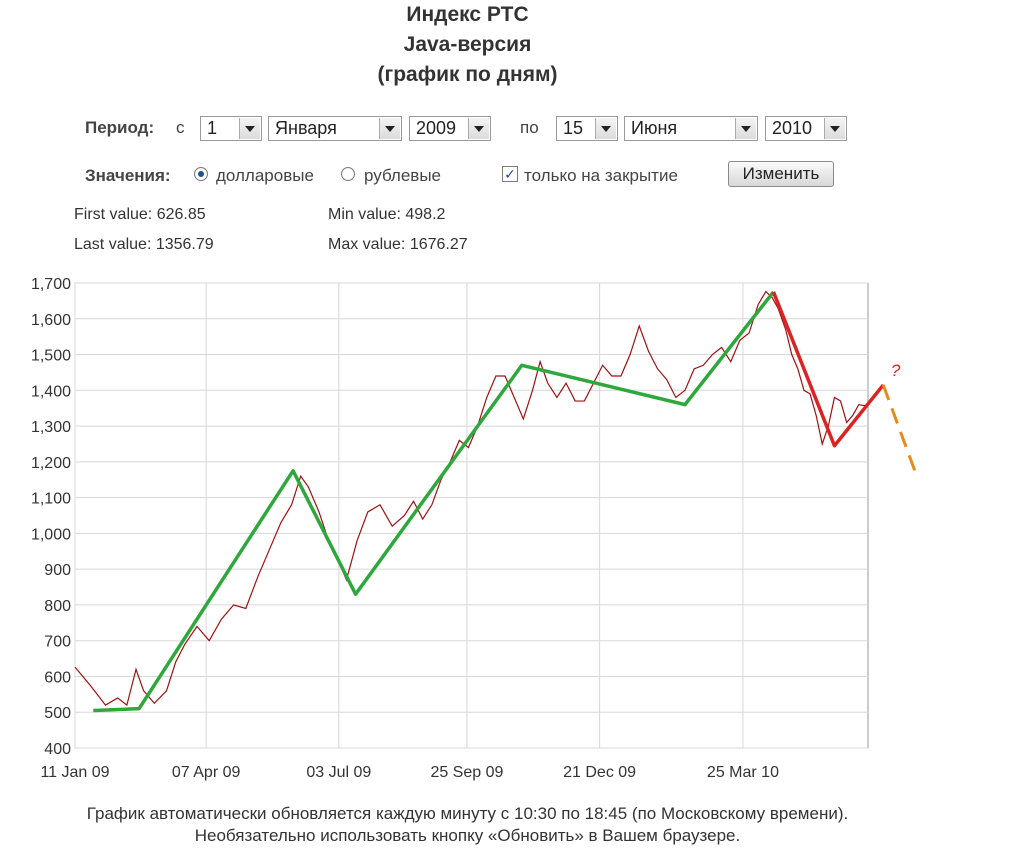 Image resolution: width=1031 pixels, height=848 pixels. What do you see at coordinates (467, 14) in the screenshot?
I see `page-title: Индекс РТС` at bounding box center [467, 14].